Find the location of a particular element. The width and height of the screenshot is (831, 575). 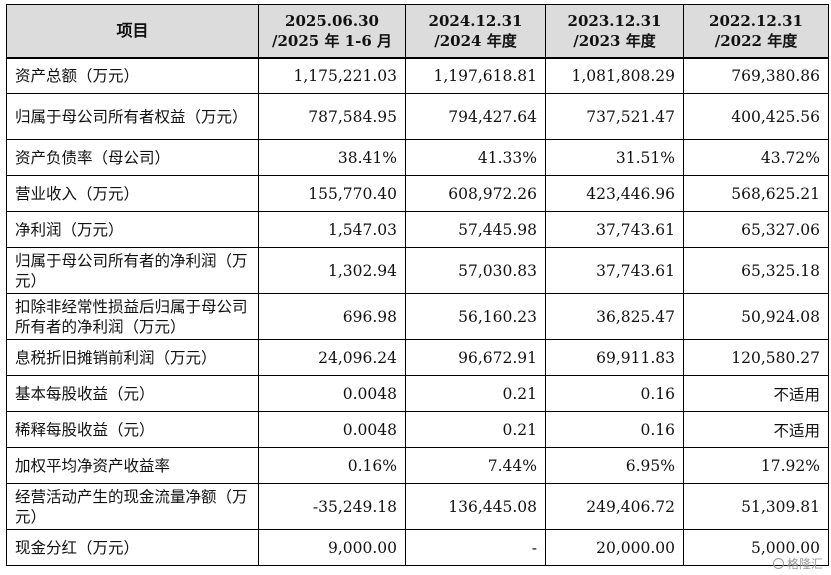

cell-value: 69,911.83 is located at coordinates (614, 357).